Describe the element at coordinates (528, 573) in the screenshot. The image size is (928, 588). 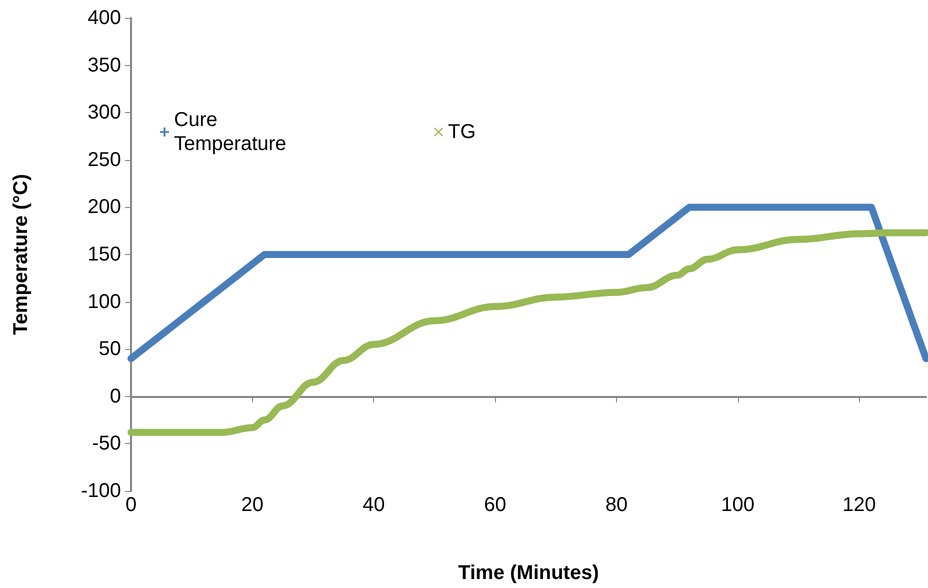
I see `x-axis-title: Time (Minutes)` at that location.